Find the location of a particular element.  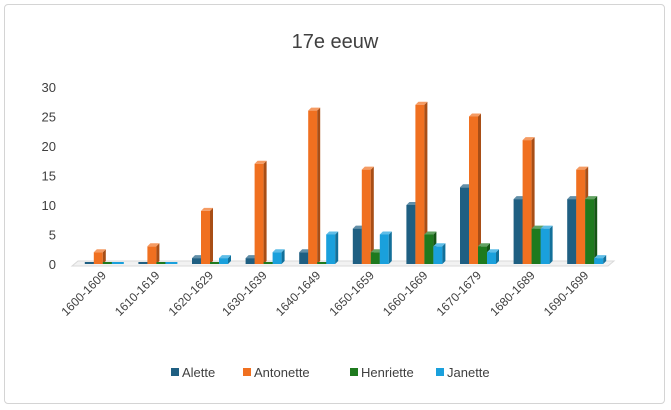

legend-item: Janette is located at coordinates (463, 372).